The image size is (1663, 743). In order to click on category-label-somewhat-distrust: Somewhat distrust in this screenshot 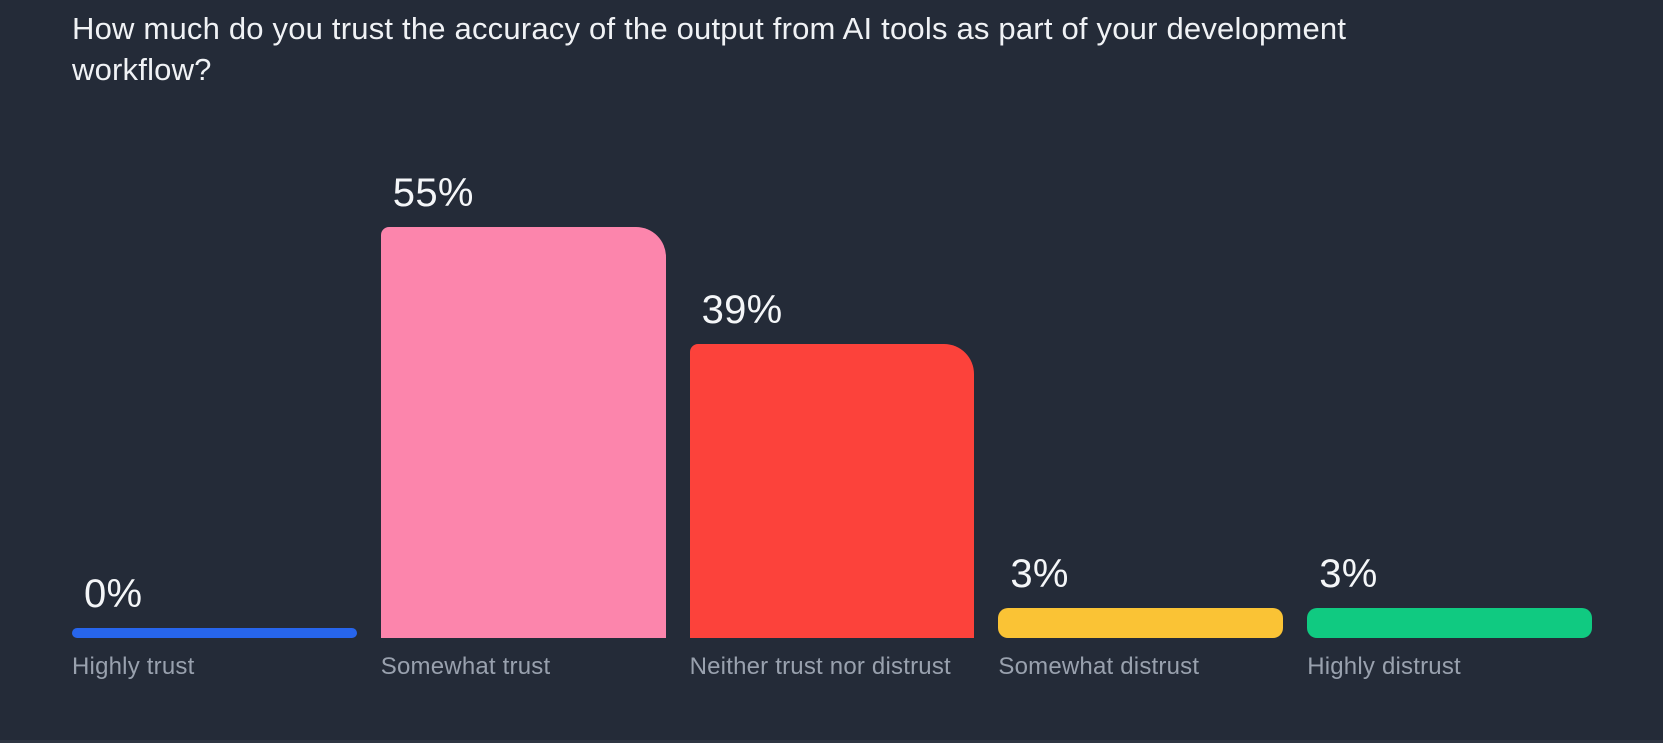, I will do `click(1099, 666)`.